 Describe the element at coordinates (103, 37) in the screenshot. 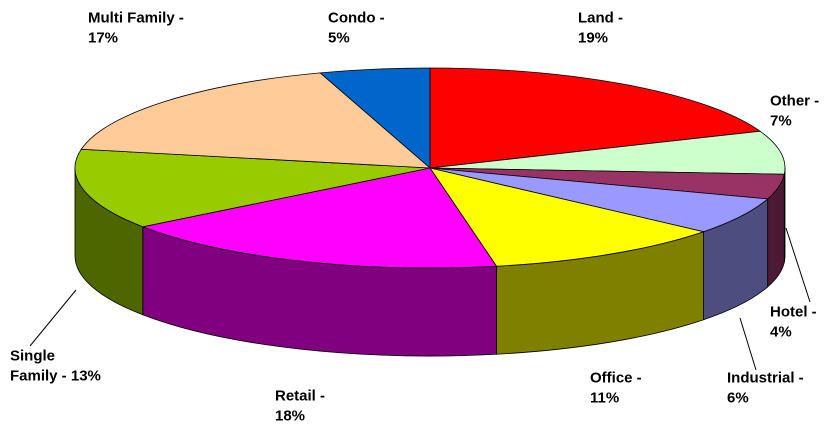

I see `data-label: 17%` at that location.